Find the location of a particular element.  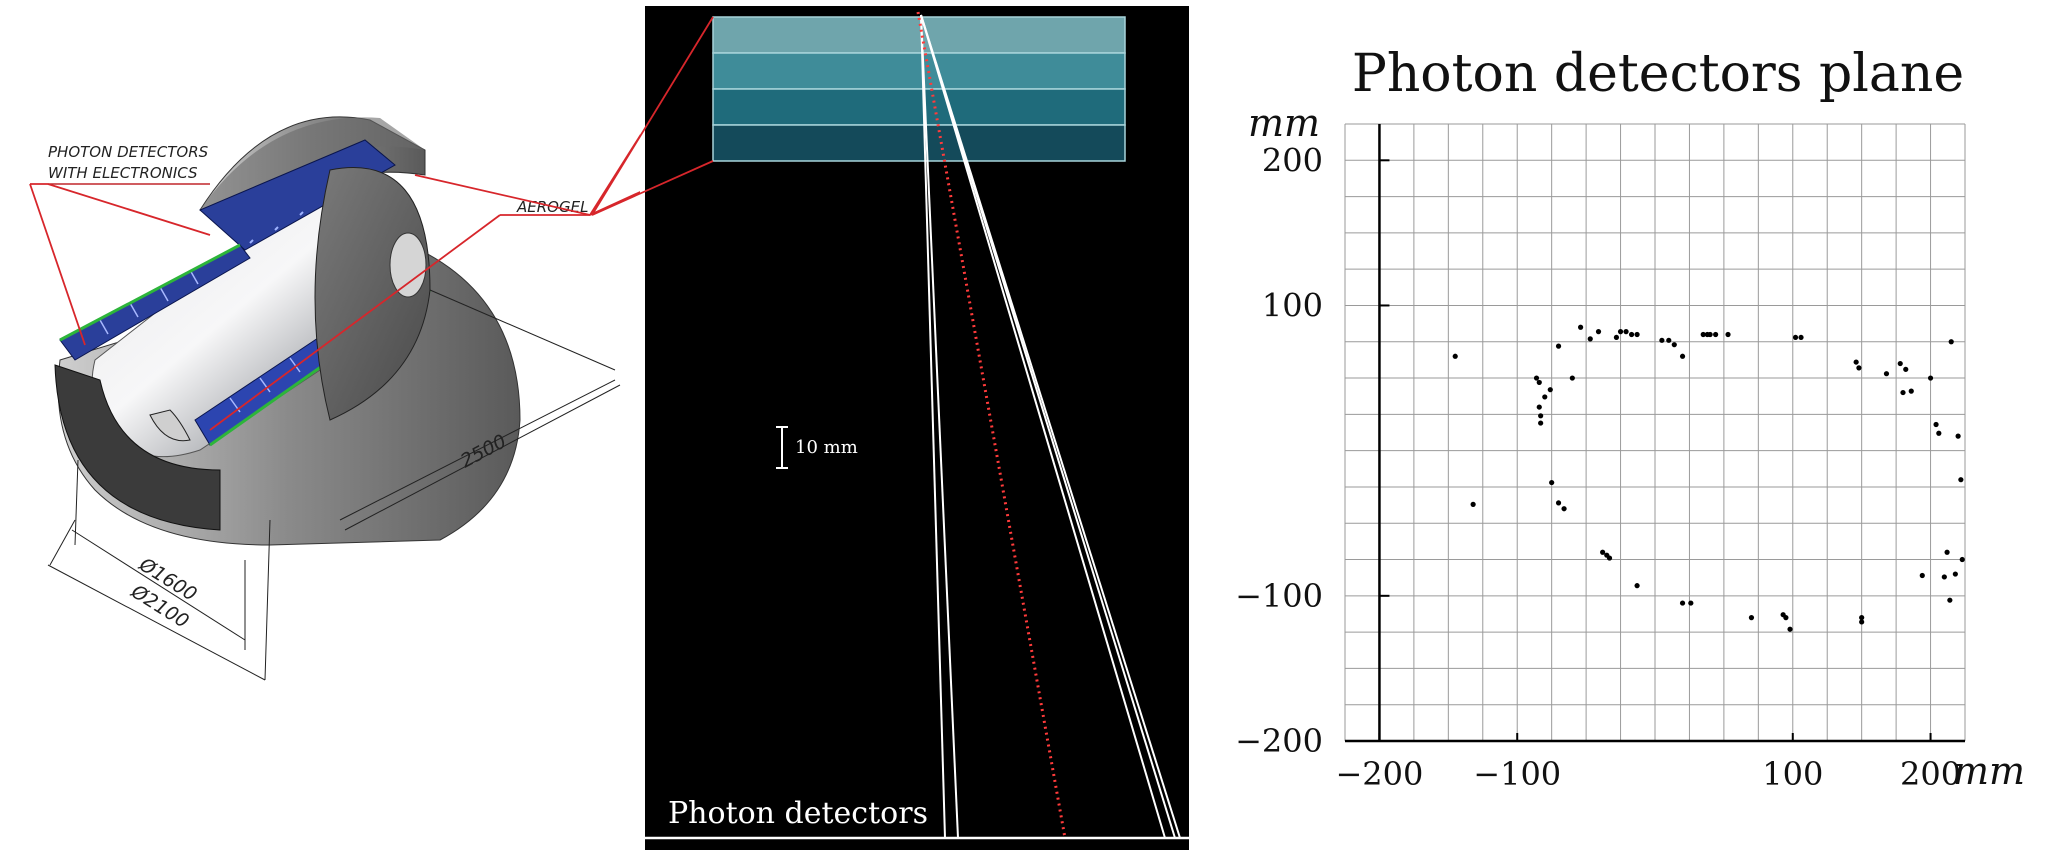

particle-track is located at coordinates (991, 425).